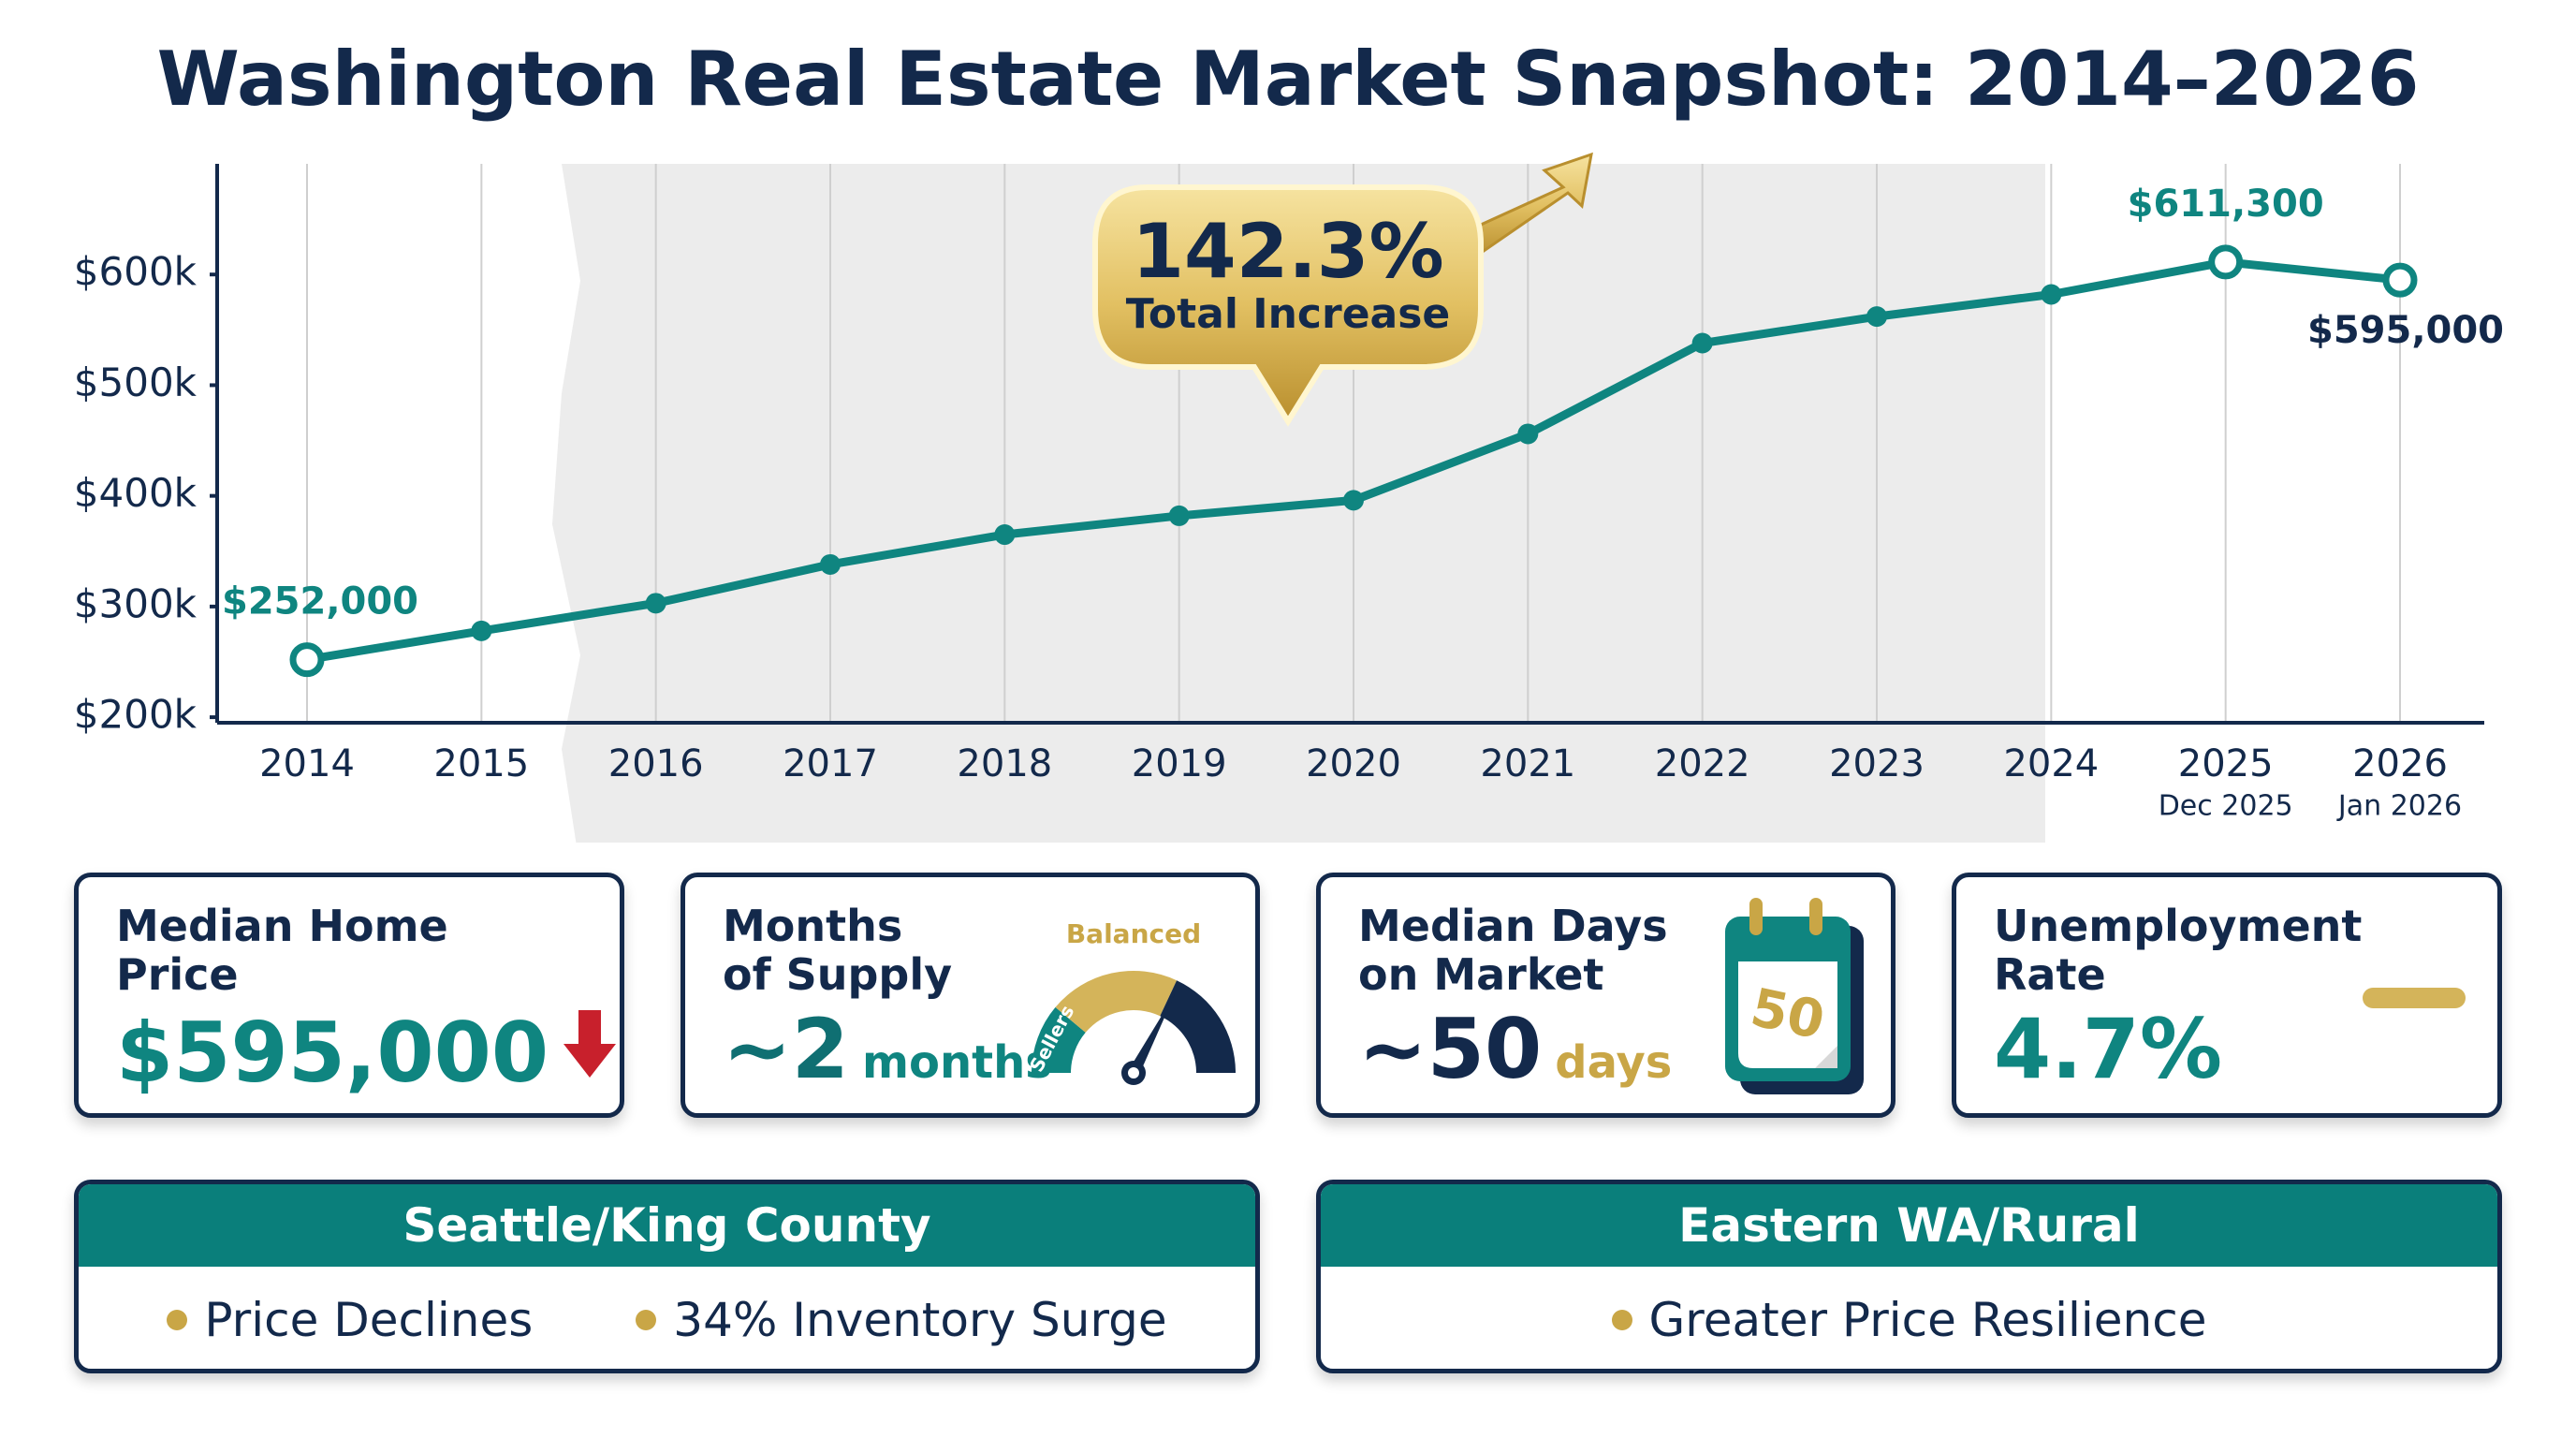 The image size is (2576, 1438). I want to click on region-title: Seattle/King County, so click(667, 1225).